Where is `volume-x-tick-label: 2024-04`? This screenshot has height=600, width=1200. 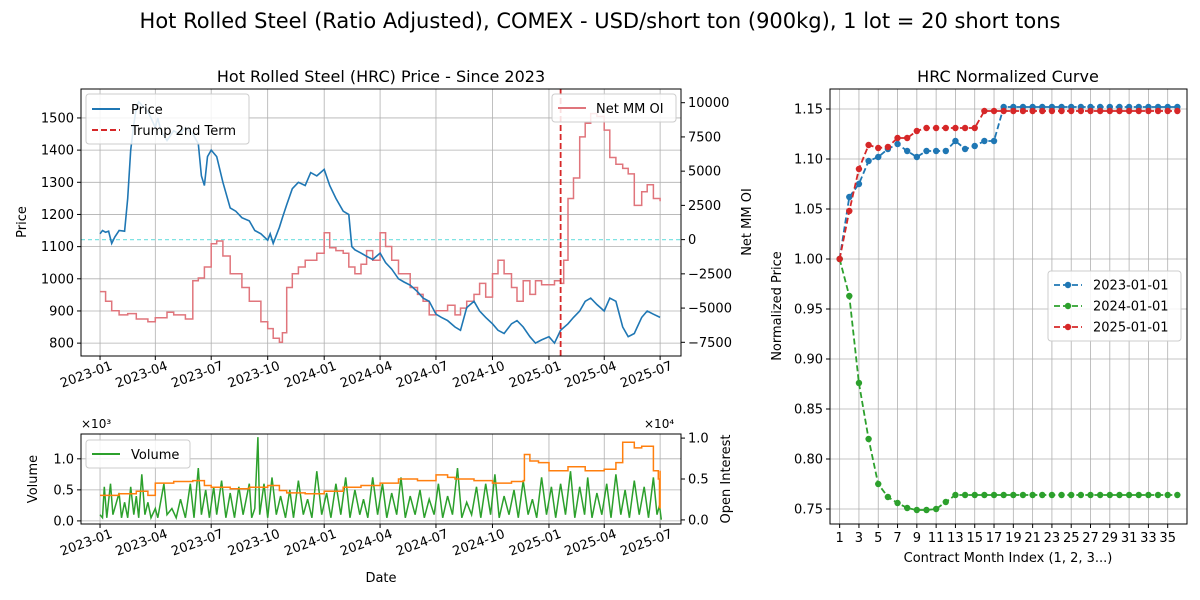 volume-x-tick-label: 2024-04 is located at coordinates (366, 543).